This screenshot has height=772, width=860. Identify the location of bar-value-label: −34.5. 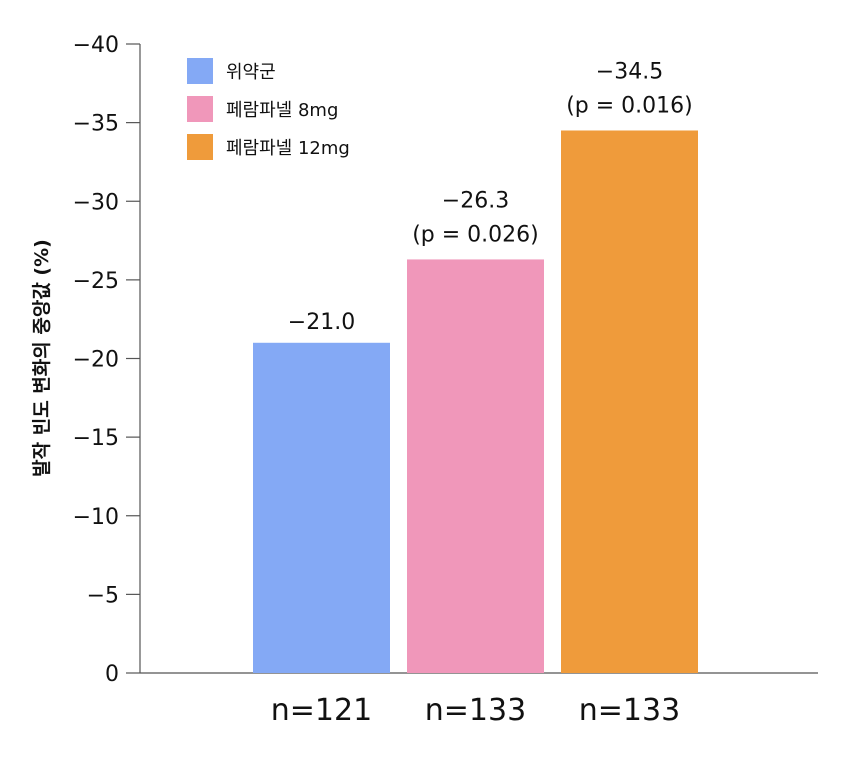
(629, 71).